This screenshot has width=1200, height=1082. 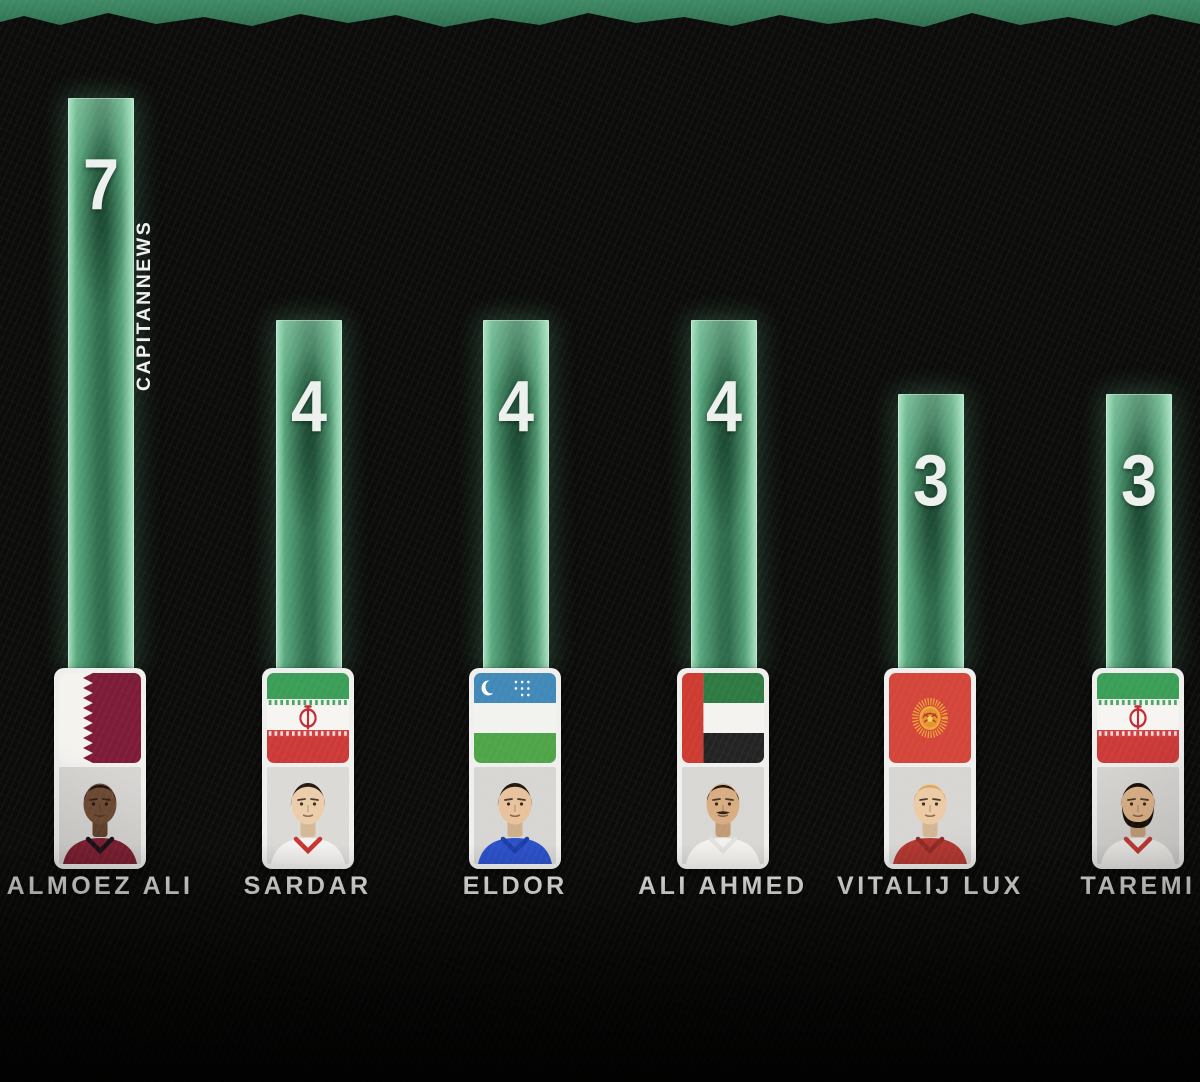 What do you see at coordinates (100, 718) in the screenshot?
I see `qatar-flag-icon` at bounding box center [100, 718].